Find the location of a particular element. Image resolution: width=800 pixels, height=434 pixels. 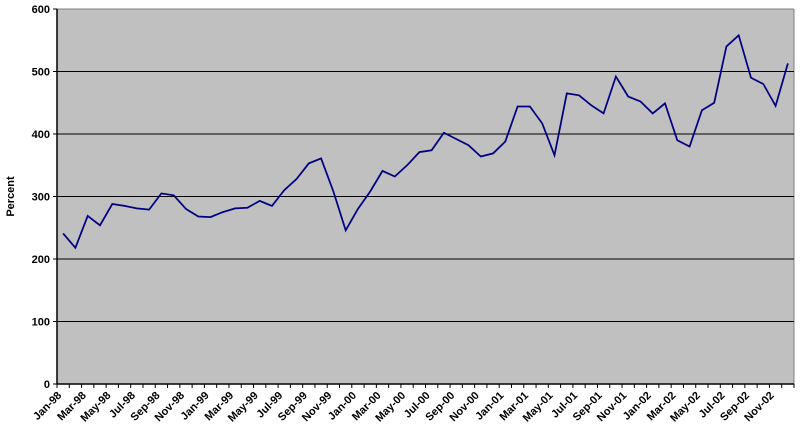

y-tick-label-500: 500 is located at coordinates (41, 73).